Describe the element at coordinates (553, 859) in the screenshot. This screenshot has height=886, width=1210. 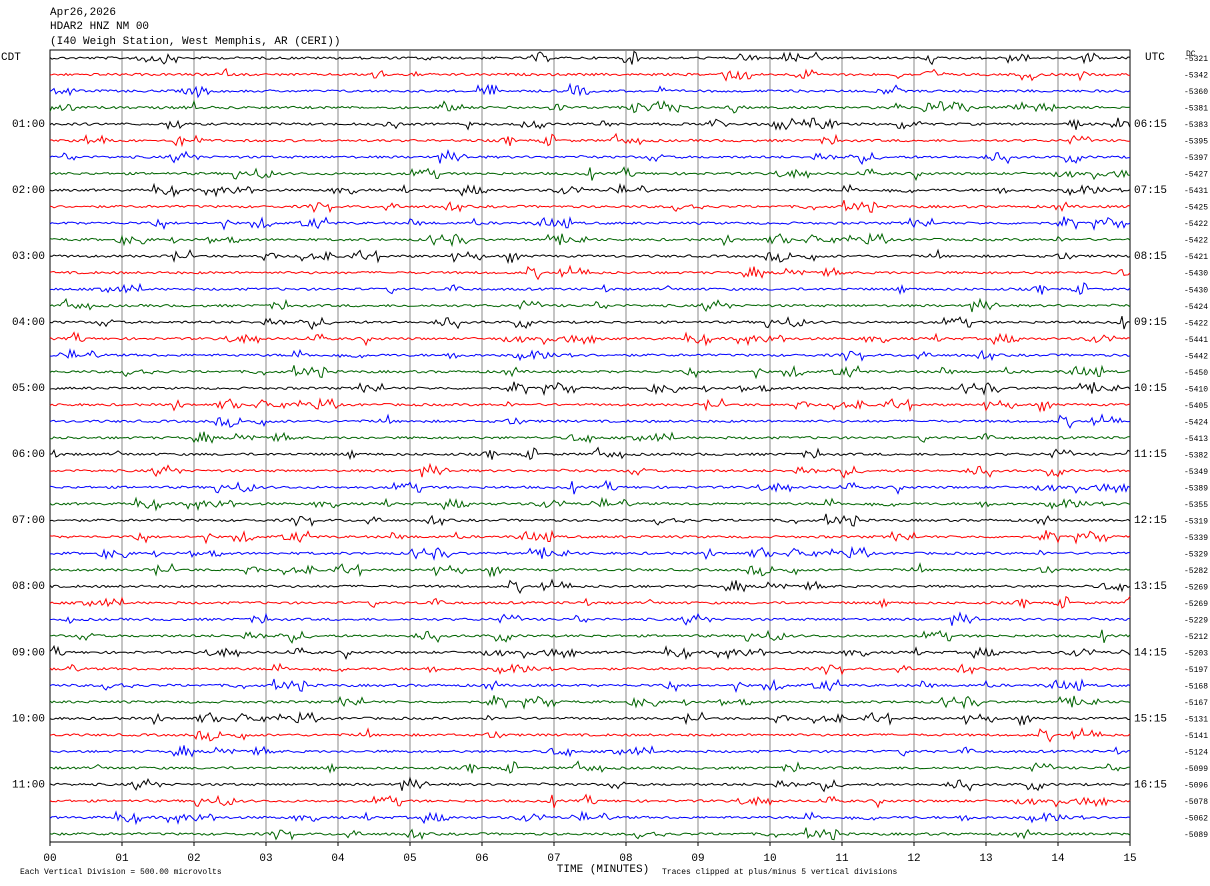
I see `x-tick-label: 07` at that location.